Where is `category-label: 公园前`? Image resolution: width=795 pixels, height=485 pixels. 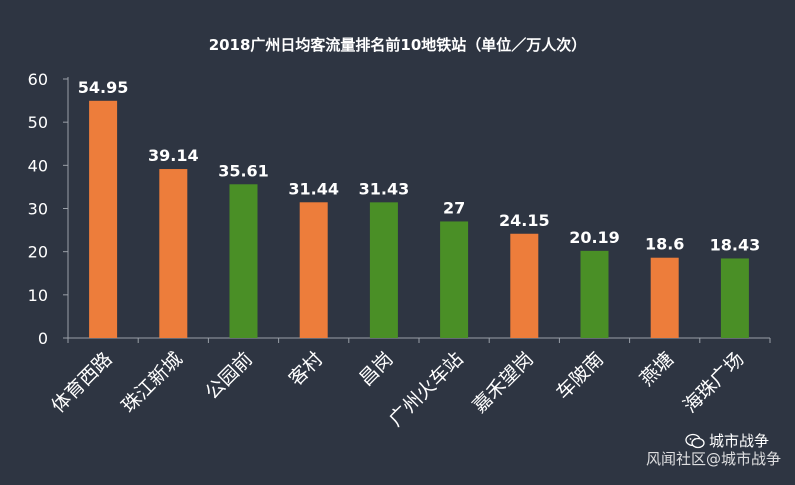
category-label: 公园前 is located at coordinates (229, 376).